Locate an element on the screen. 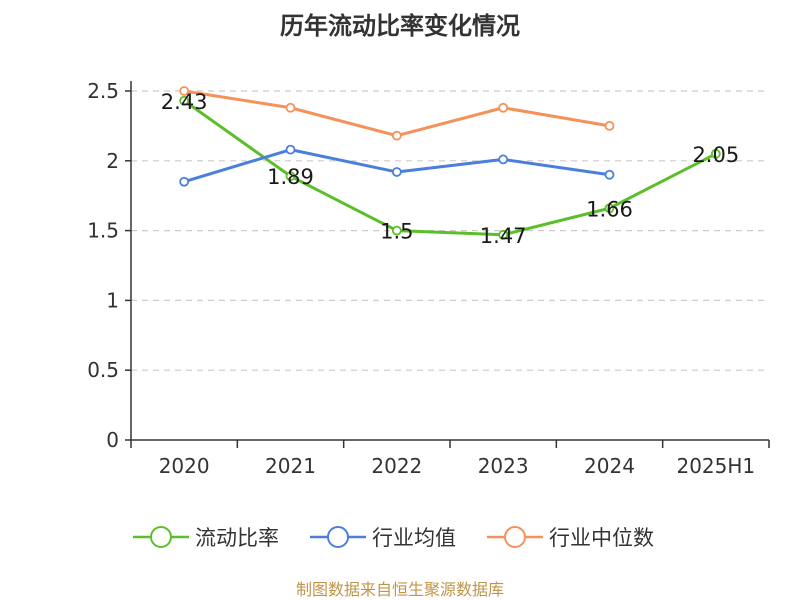 This screenshot has width=800, height=600. legend-label: 流动比率 is located at coordinates (237, 538).